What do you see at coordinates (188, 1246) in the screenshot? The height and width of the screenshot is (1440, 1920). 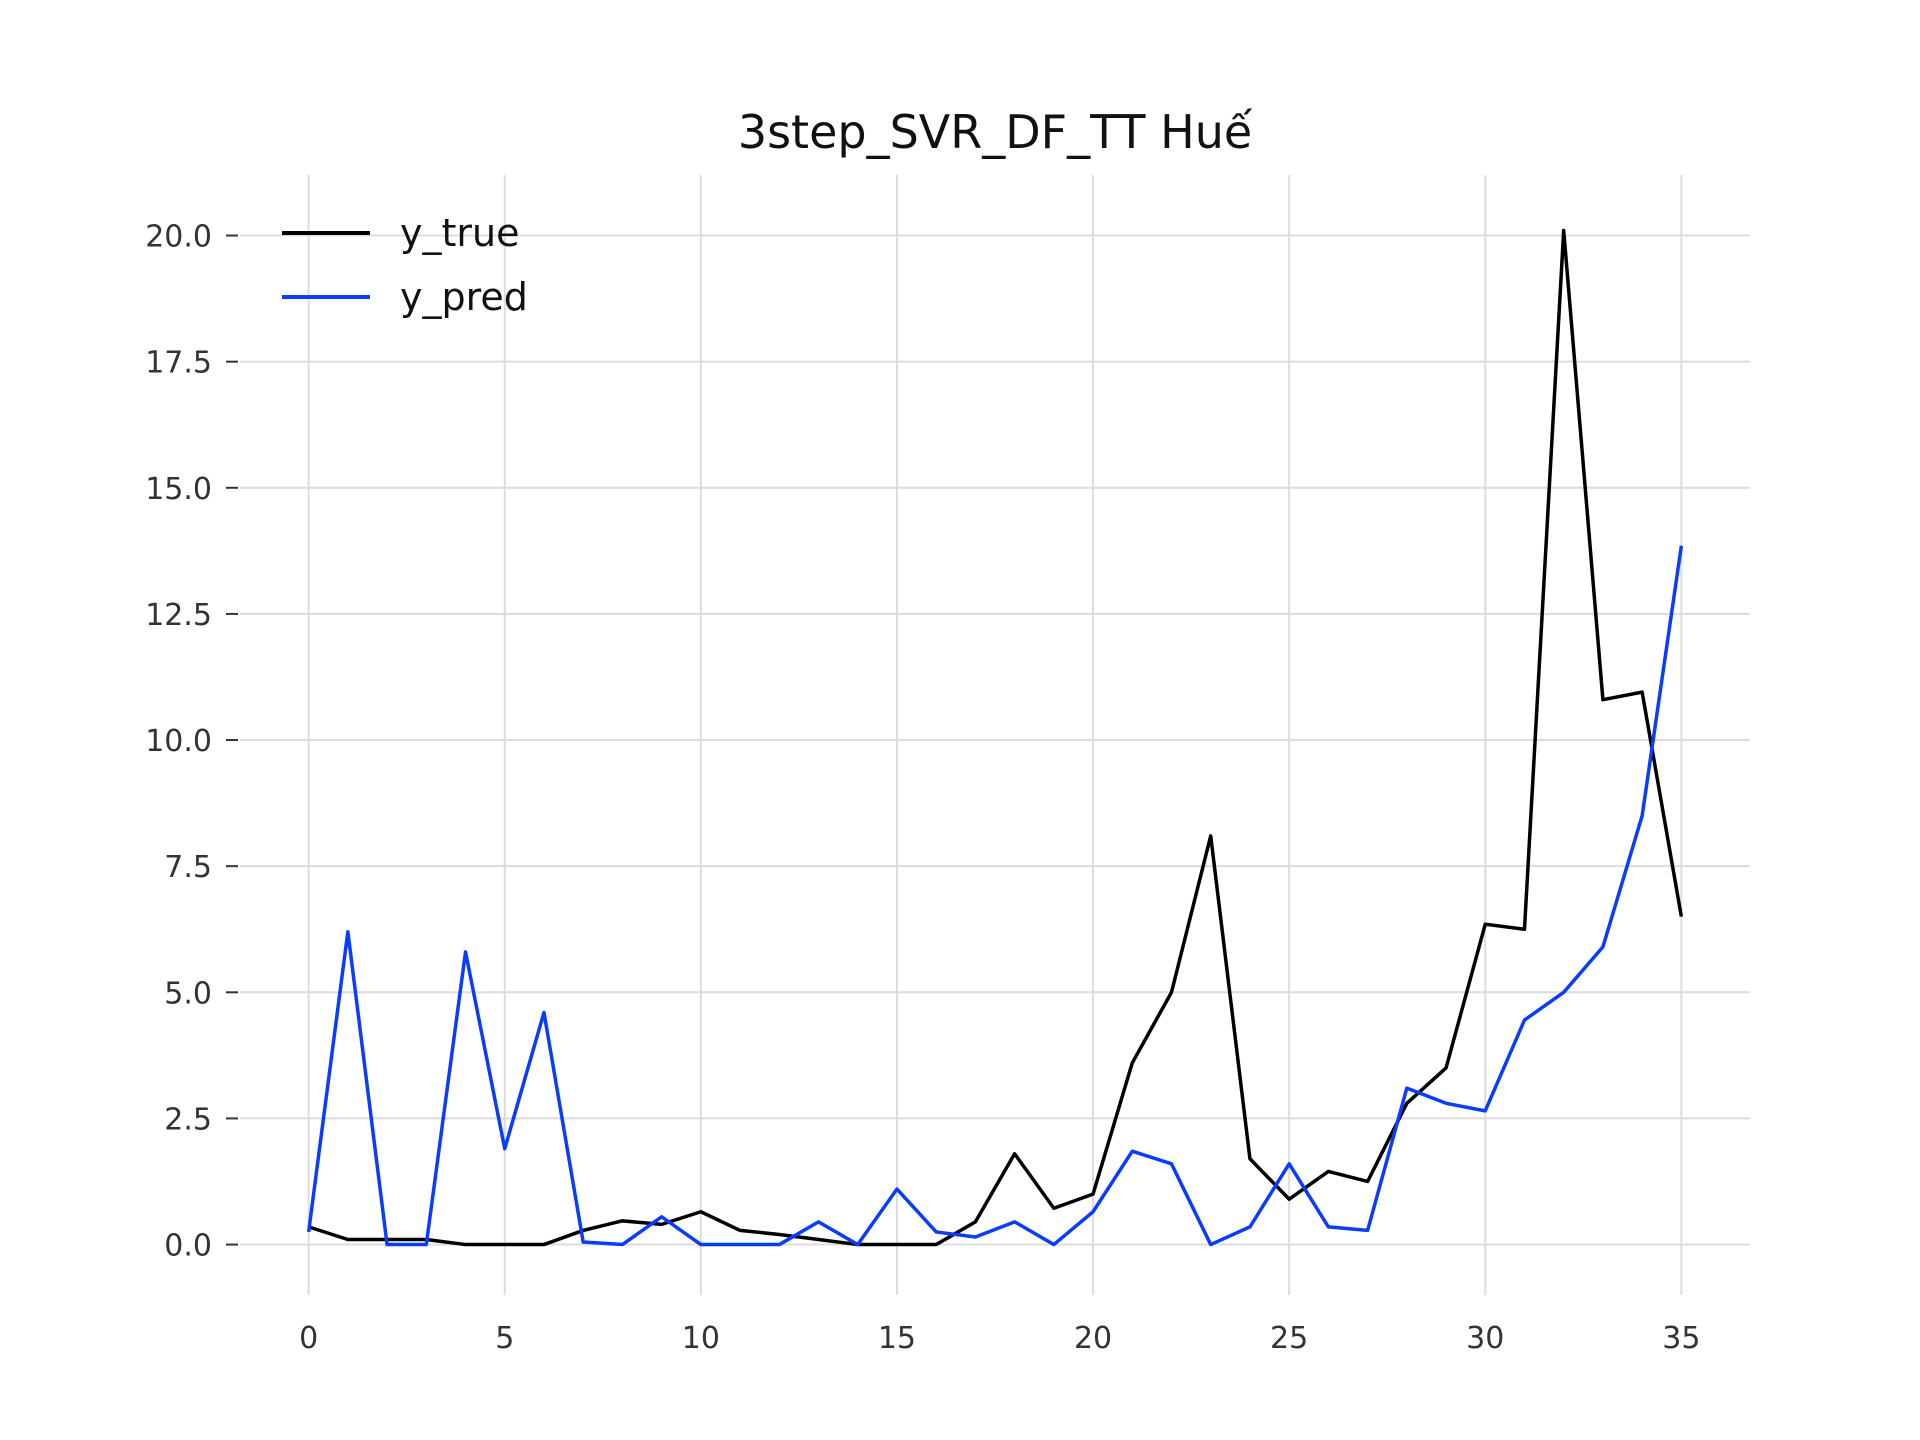 I see `y-tick-label: 0.0` at bounding box center [188, 1246].